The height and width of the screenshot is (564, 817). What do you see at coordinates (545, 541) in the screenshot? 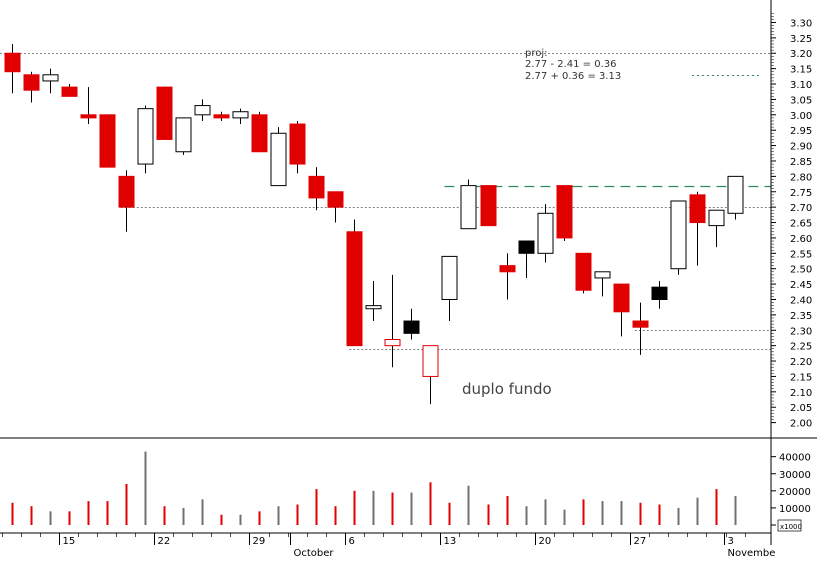
I see `x-tick-label: 20` at bounding box center [545, 541].